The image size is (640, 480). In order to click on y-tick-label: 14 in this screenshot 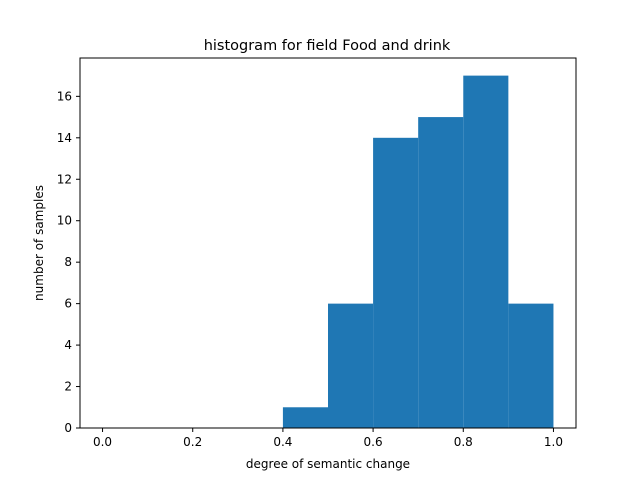, I will do `click(64, 138)`.